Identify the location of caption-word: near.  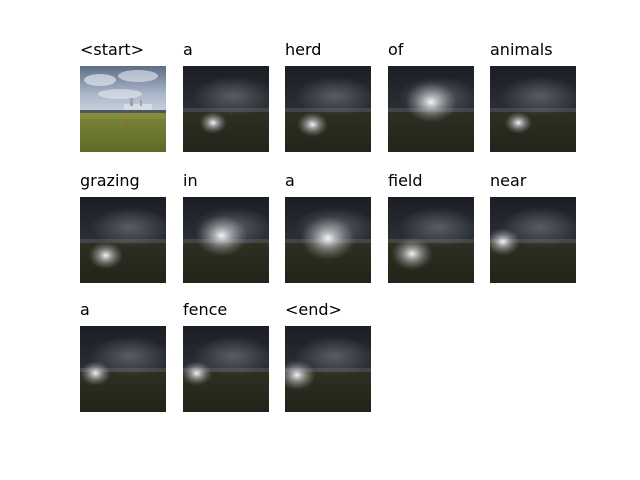
(508, 180).